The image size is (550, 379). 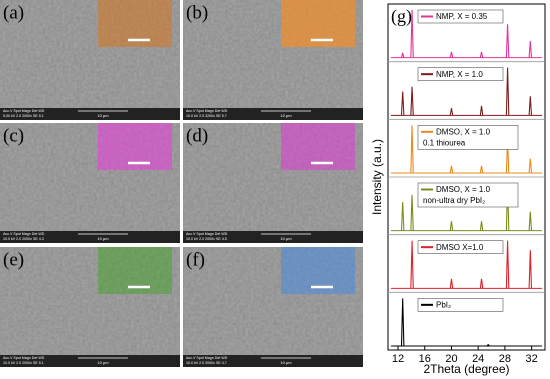 I want to click on x-tick-label: 28, so click(x=505, y=359).